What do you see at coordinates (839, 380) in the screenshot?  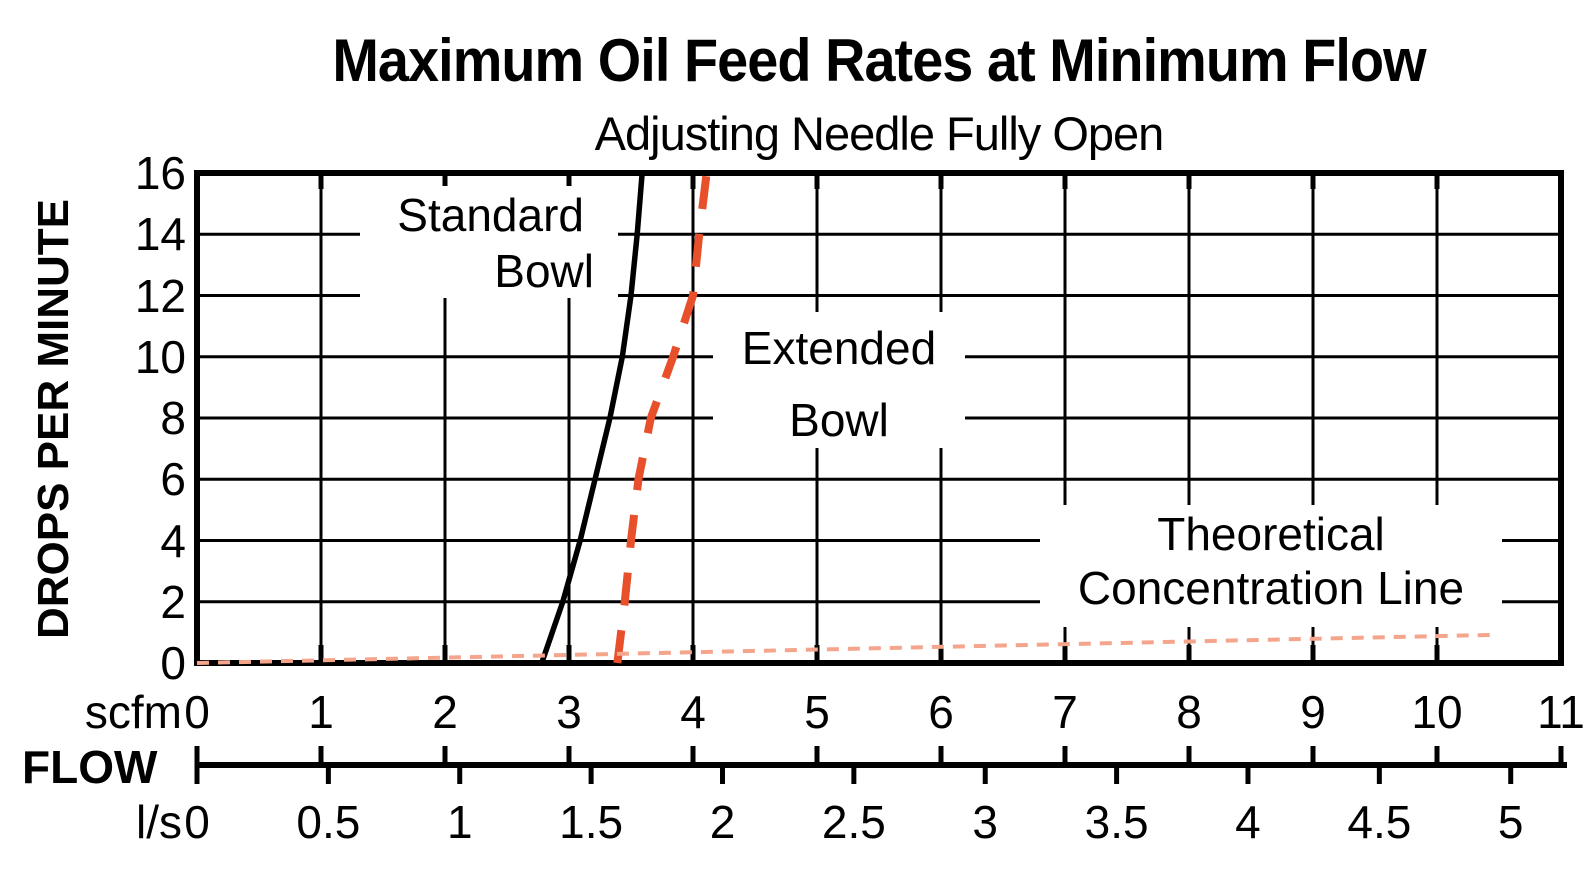 I see `label-extended-bowl: Extended Bowl` at bounding box center [839, 380].